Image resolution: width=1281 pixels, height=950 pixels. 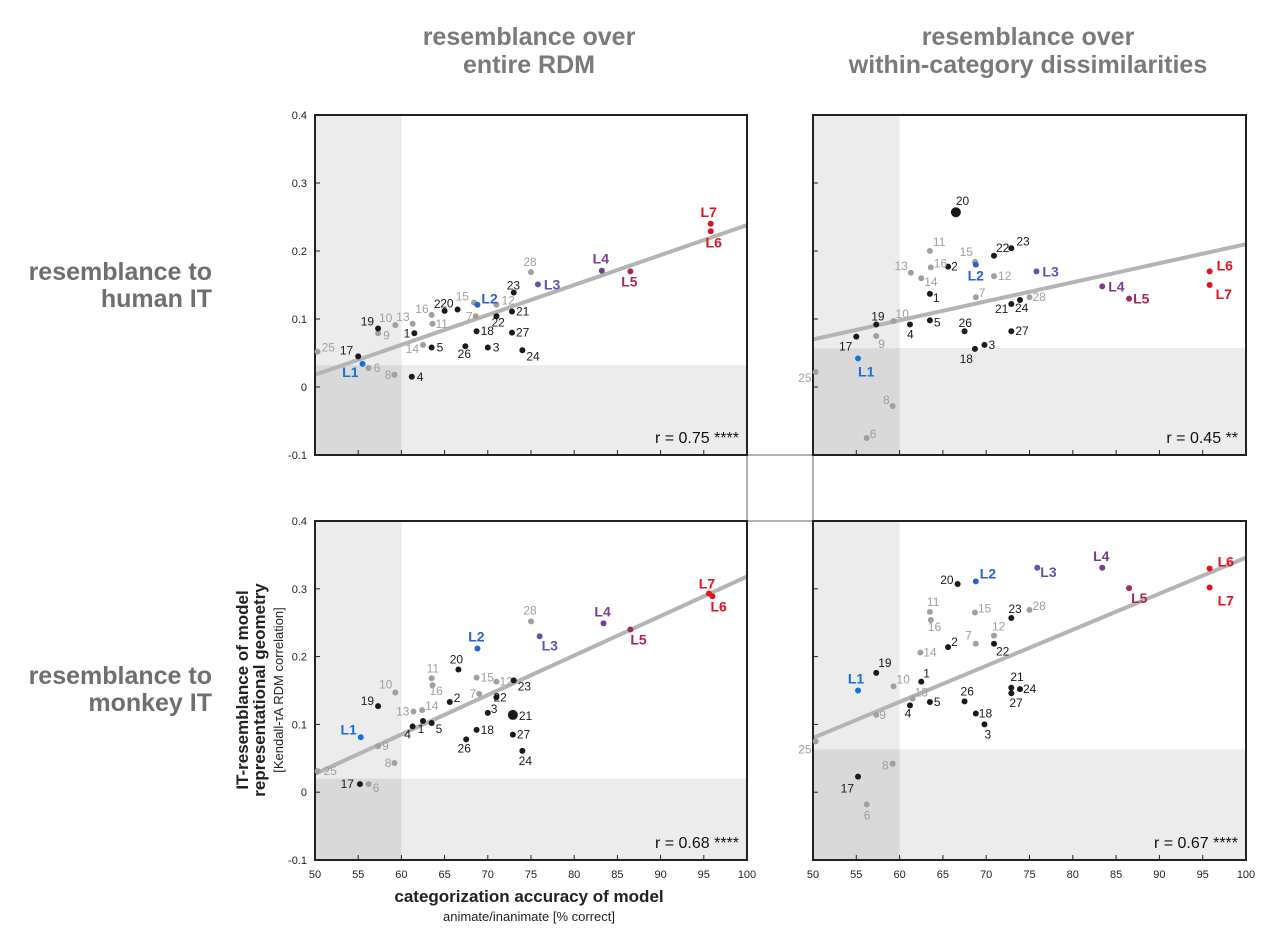 I want to click on x-tick-label: 55, so click(x=358, y=875).